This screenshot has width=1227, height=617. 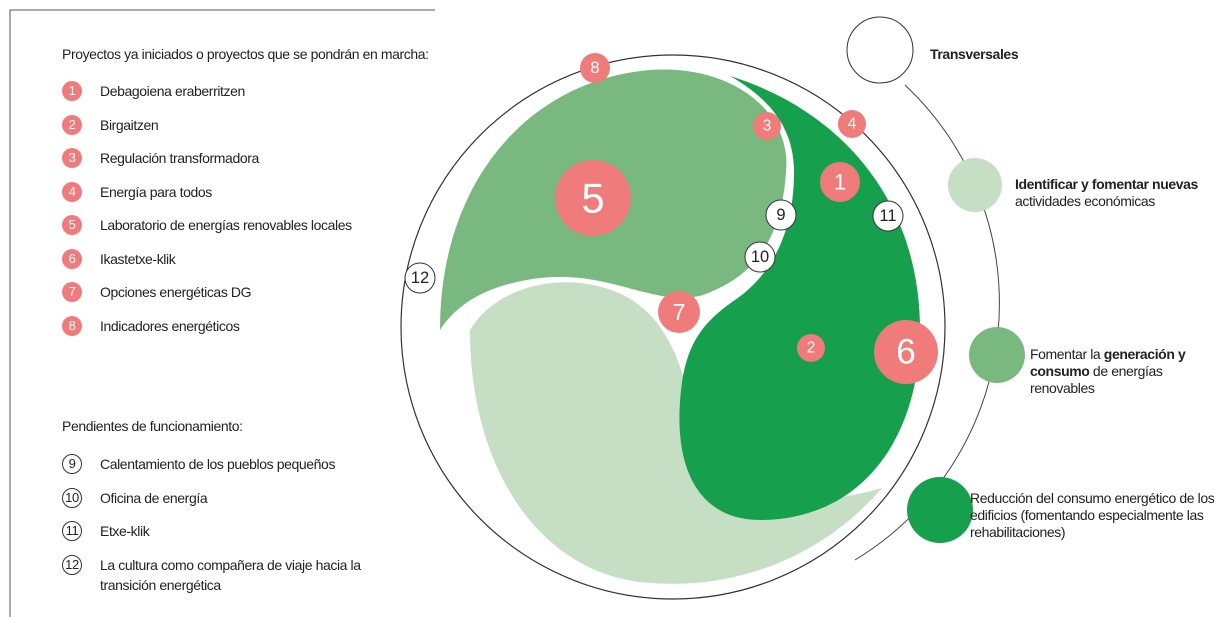 I want to click on item-label: Indicadores energéticos, so click(x=170, y=325).